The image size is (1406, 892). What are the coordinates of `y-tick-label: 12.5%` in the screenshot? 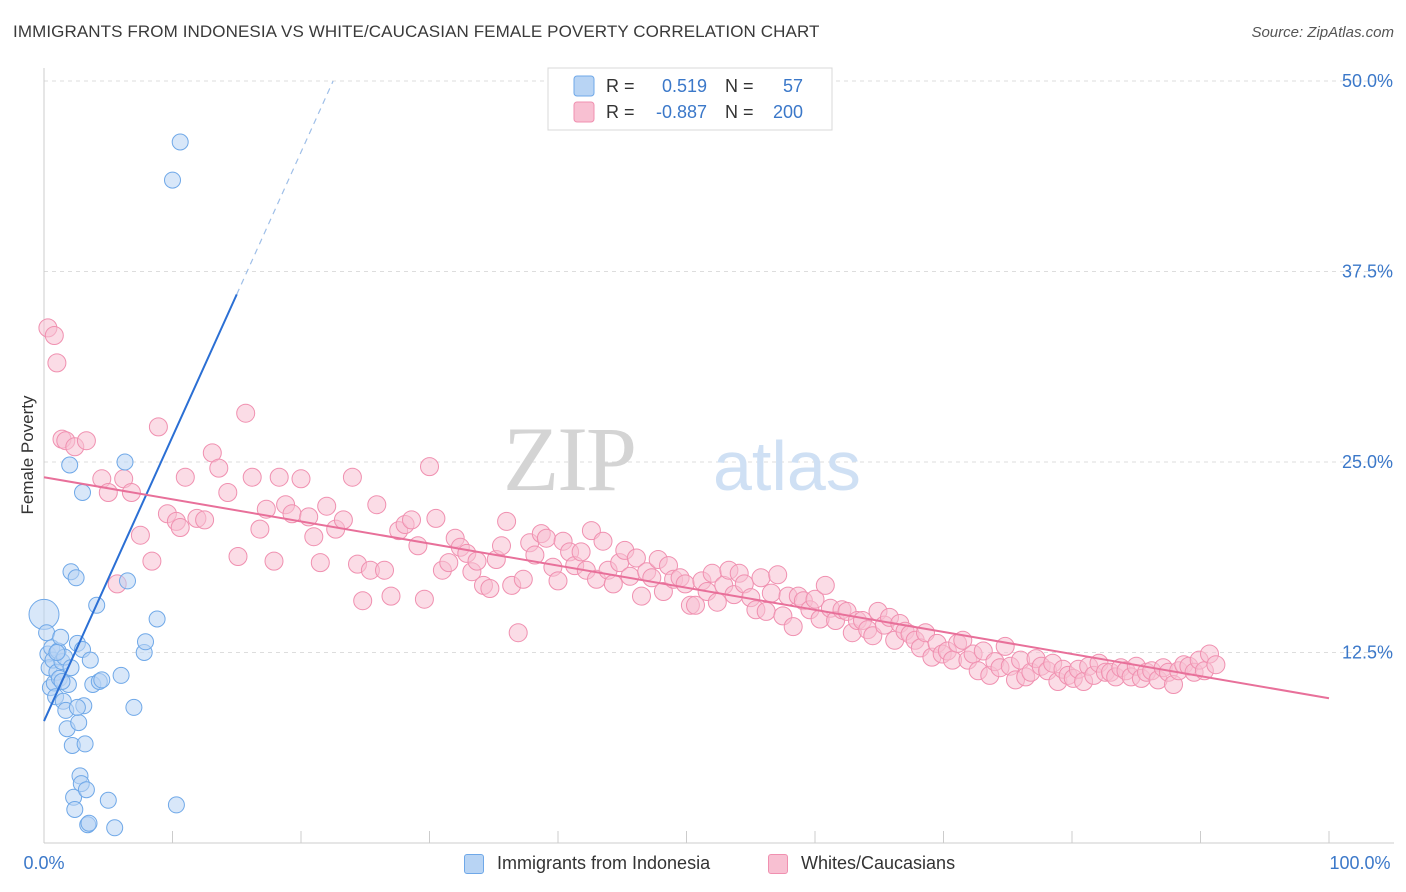 It's located at (1367, 653).